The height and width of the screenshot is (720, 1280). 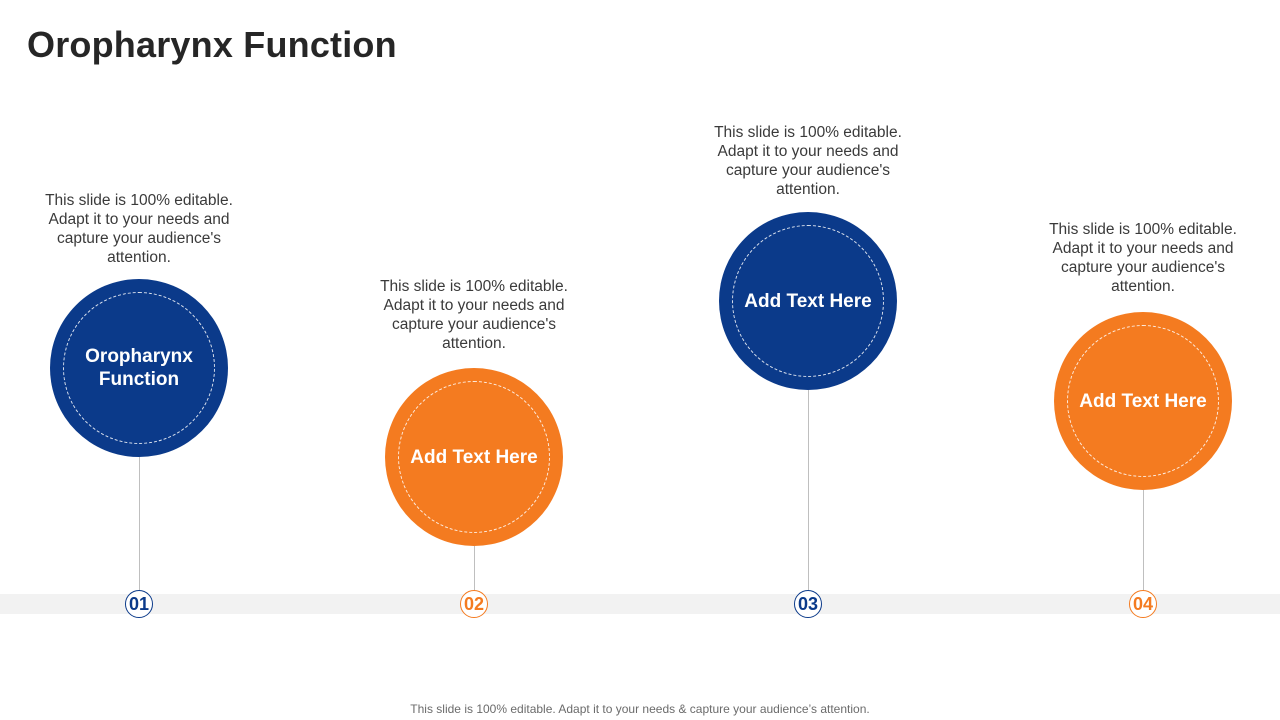 I want to click on timeline-band, so click(x=640, y=604).